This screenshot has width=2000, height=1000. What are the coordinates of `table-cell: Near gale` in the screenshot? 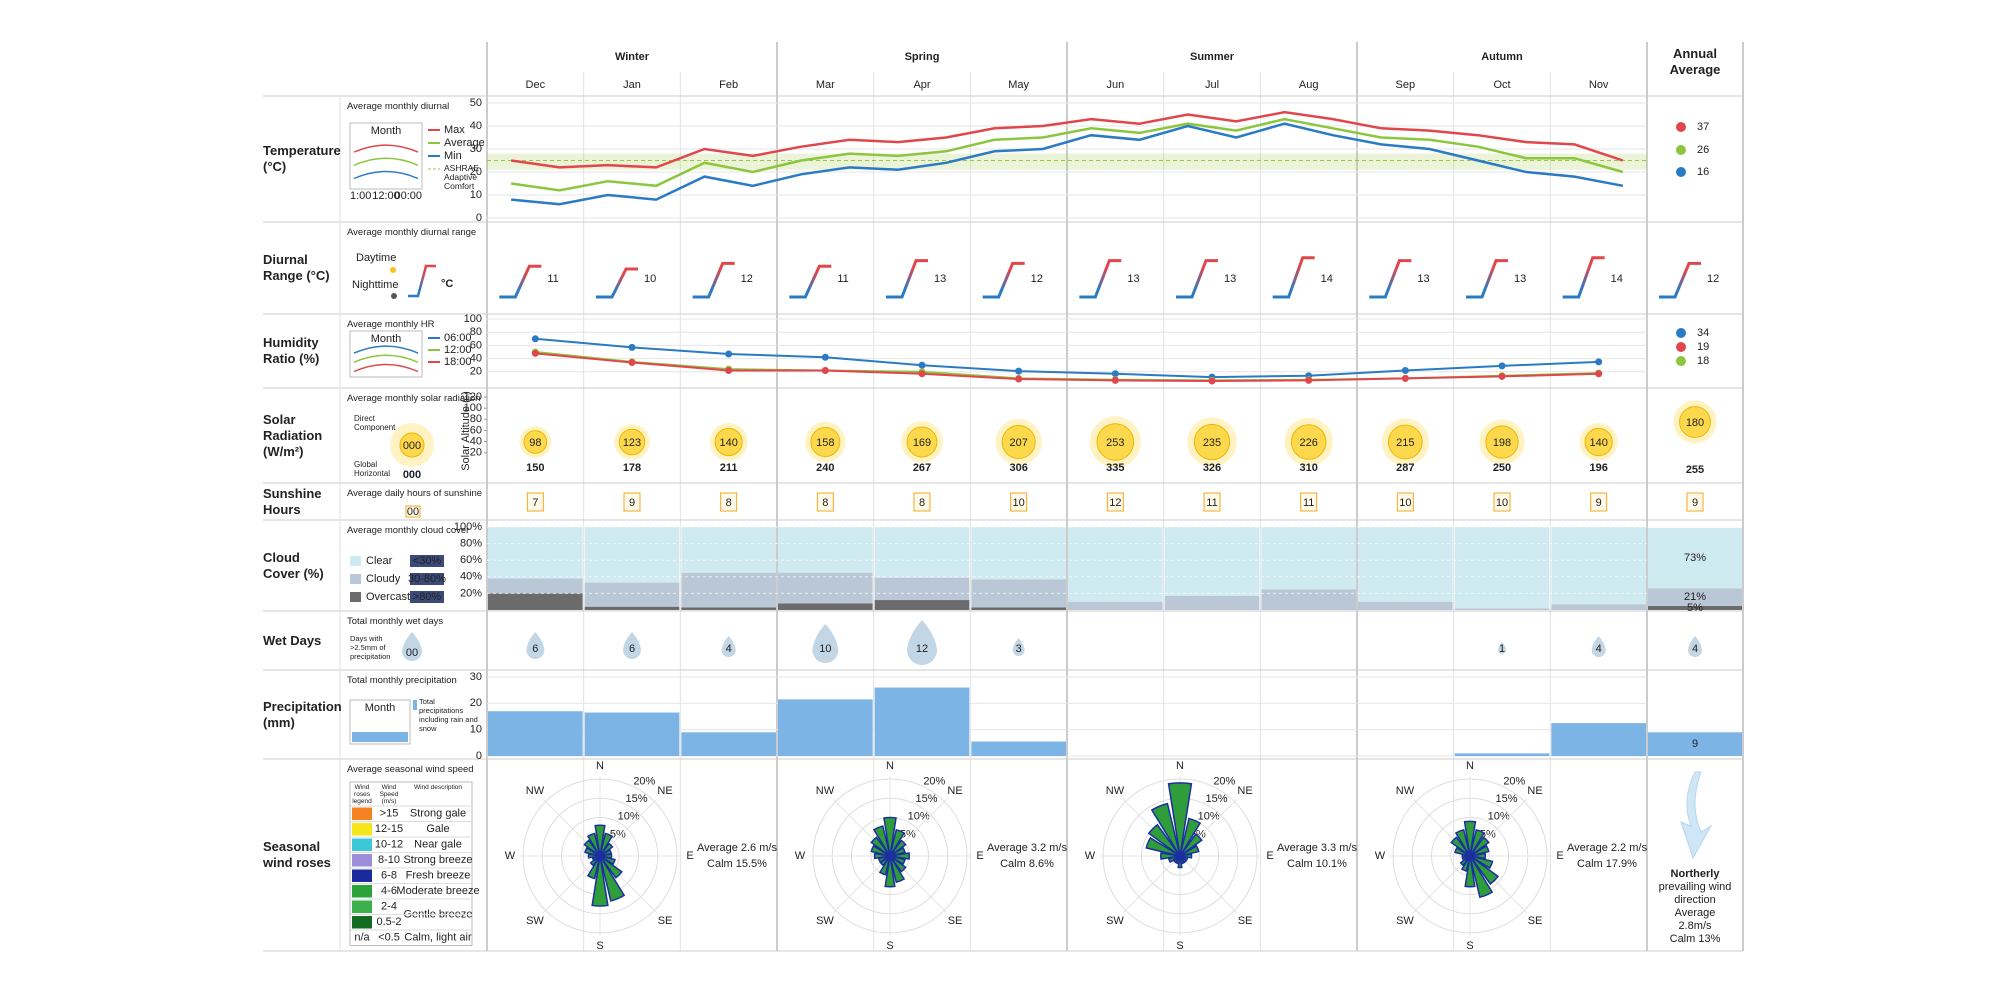 It's located at (438, 845).